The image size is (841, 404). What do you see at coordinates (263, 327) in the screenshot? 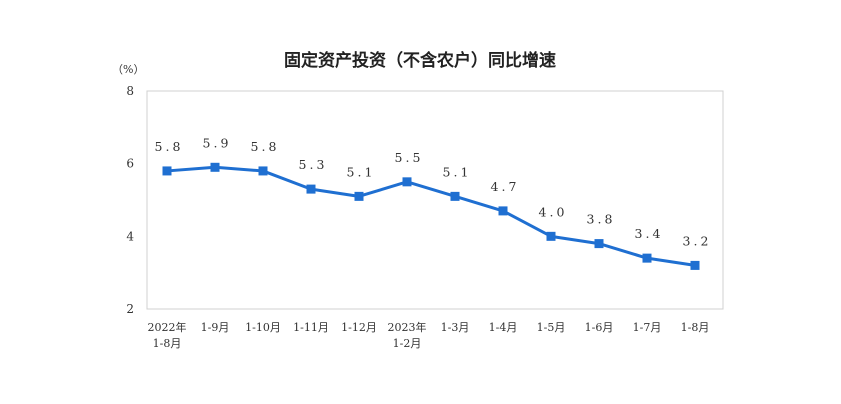
I see `x-tick-label: 1-10月` at bounding box center [263, 327].